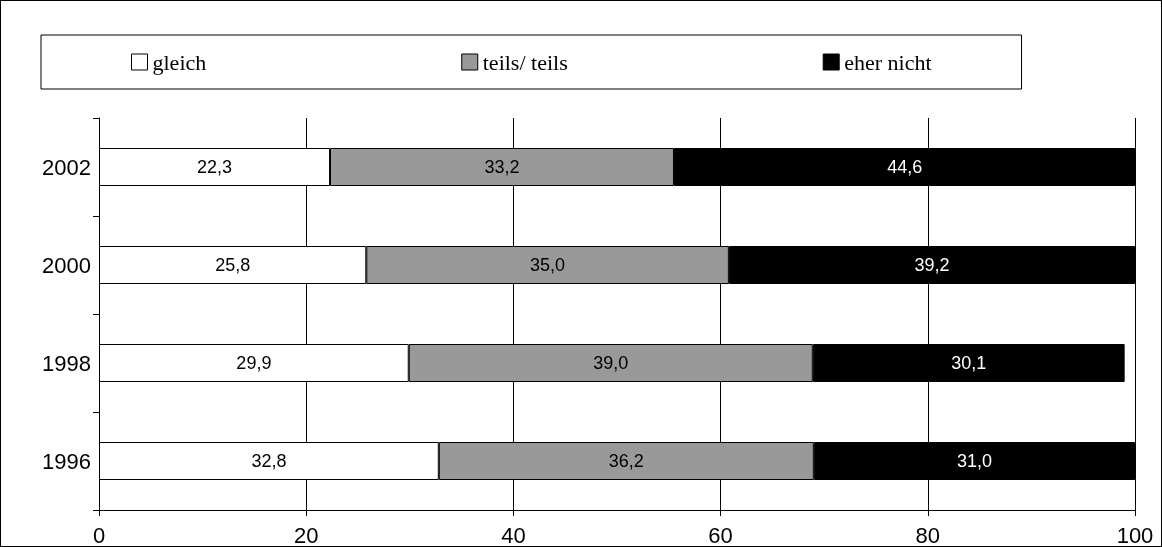 Image resolution: width=1162 pixels, height=547 pixels. I want to click on x-tick-label: 100, so click(1135, 534).